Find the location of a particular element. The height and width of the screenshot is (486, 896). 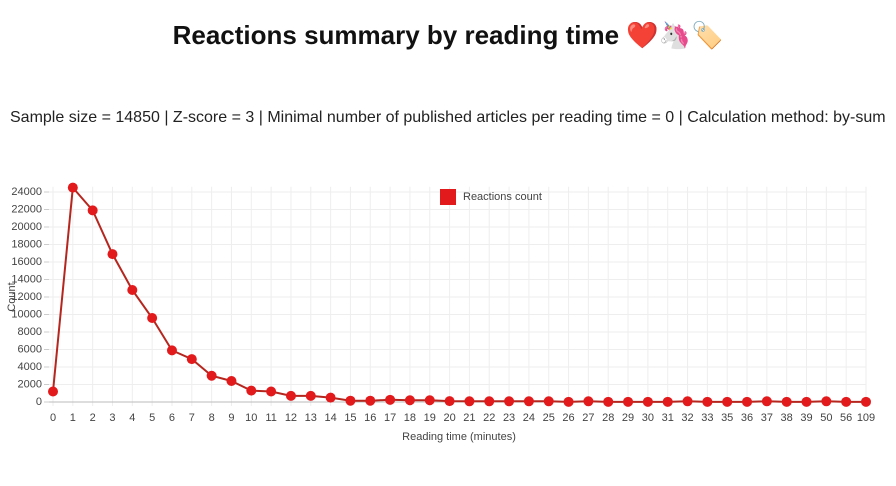

x-tick-label: 33 is located at coordinates (707, 418).